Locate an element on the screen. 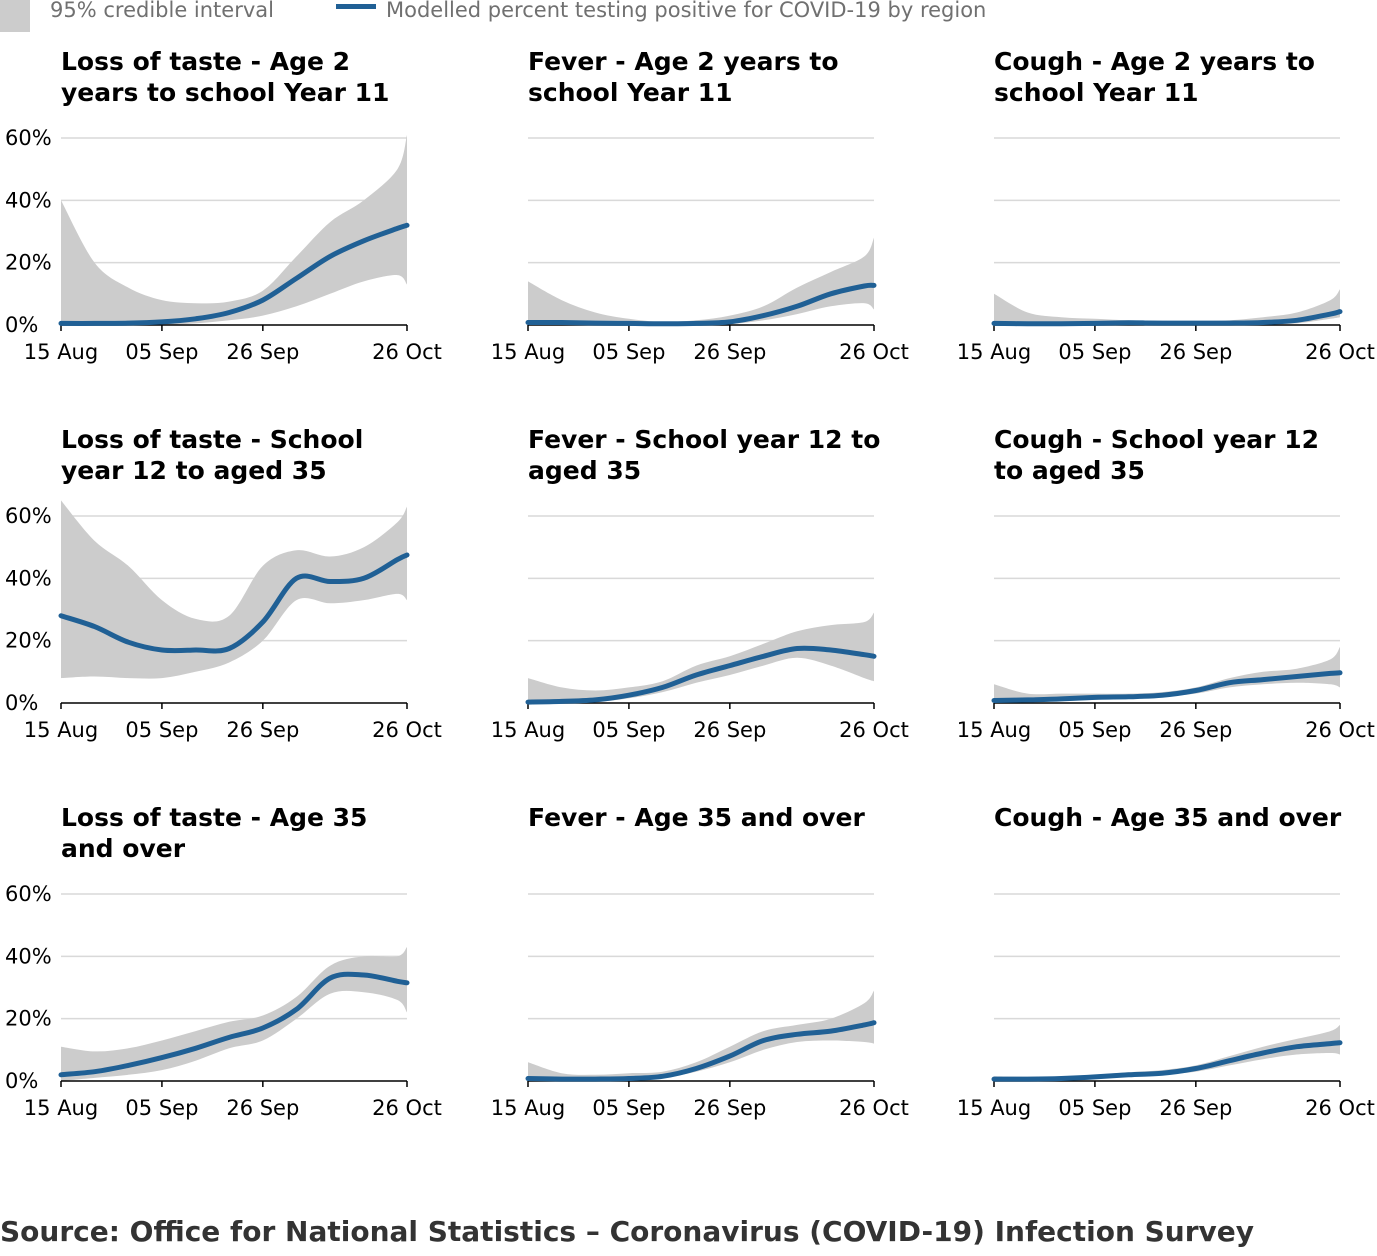 The image size is (1377, 1256). panel-title: Cough - Age 35 and over is located at coordinates (1168, 817).